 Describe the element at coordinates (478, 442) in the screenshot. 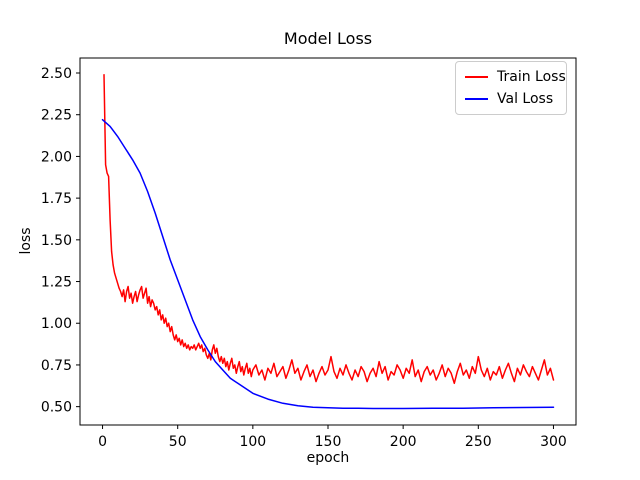

I see `x-tick-label: 250` at that location.